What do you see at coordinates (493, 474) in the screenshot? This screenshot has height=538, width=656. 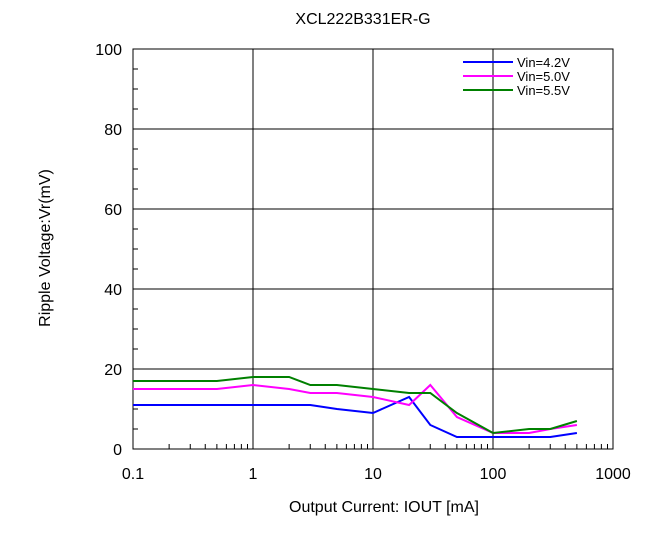 I see `x-tick-label: 100` at bounding box center [493, 474].